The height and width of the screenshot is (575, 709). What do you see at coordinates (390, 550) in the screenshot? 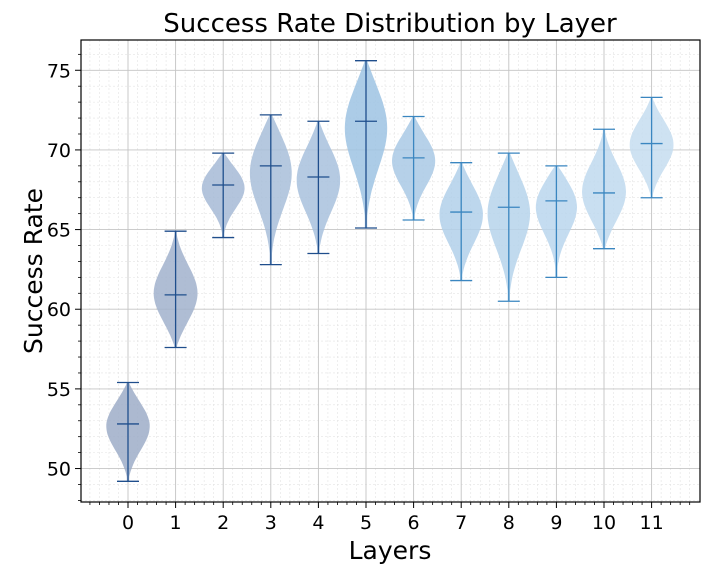
I see `x-axis-label: Layers` at bounding box center [390, 550].